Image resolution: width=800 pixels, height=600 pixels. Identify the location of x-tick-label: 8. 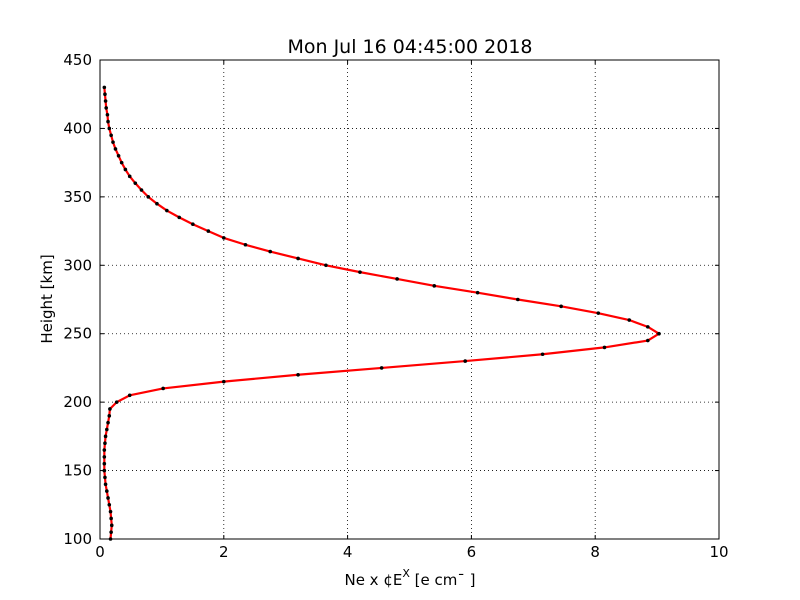
(595, 552).